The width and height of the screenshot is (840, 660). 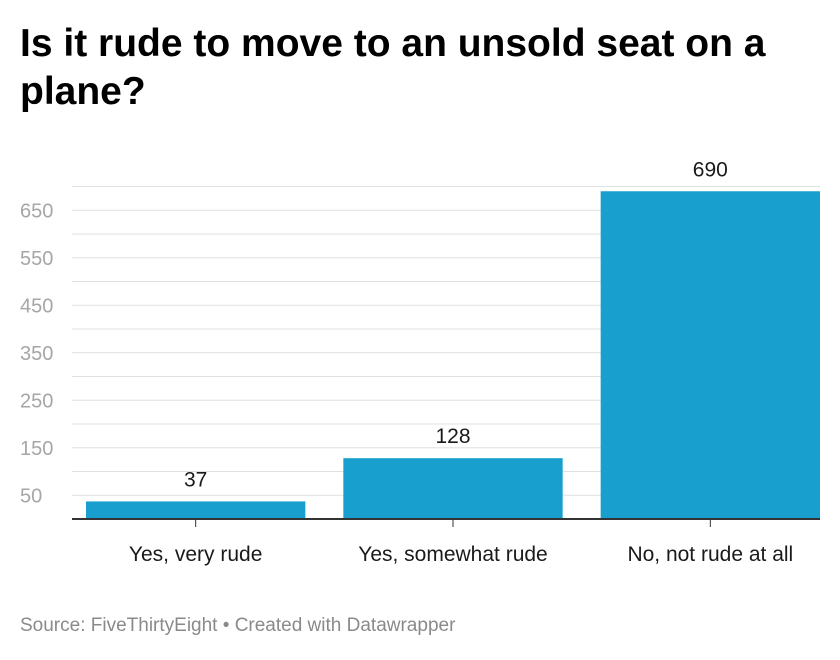 I want to click on category-label: Yes, very rude, so click(x=195, y=554).